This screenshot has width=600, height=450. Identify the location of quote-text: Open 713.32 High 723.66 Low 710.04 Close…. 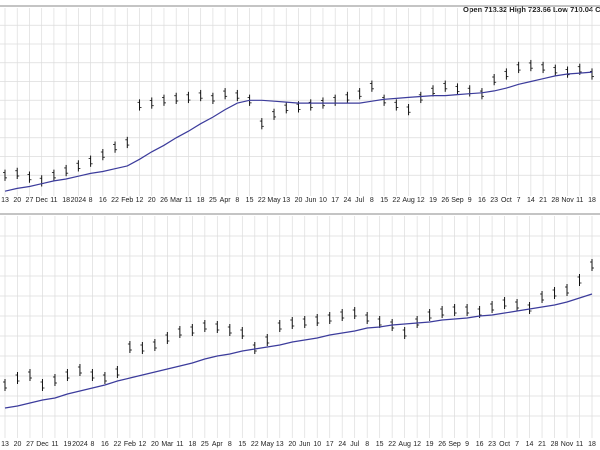
(531, 9).